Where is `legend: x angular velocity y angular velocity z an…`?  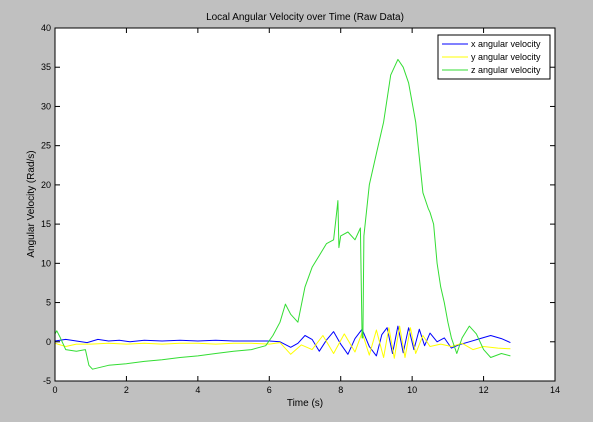
legend: x angular velocity y angular velocity z an… is located at coordinates (494, 57).